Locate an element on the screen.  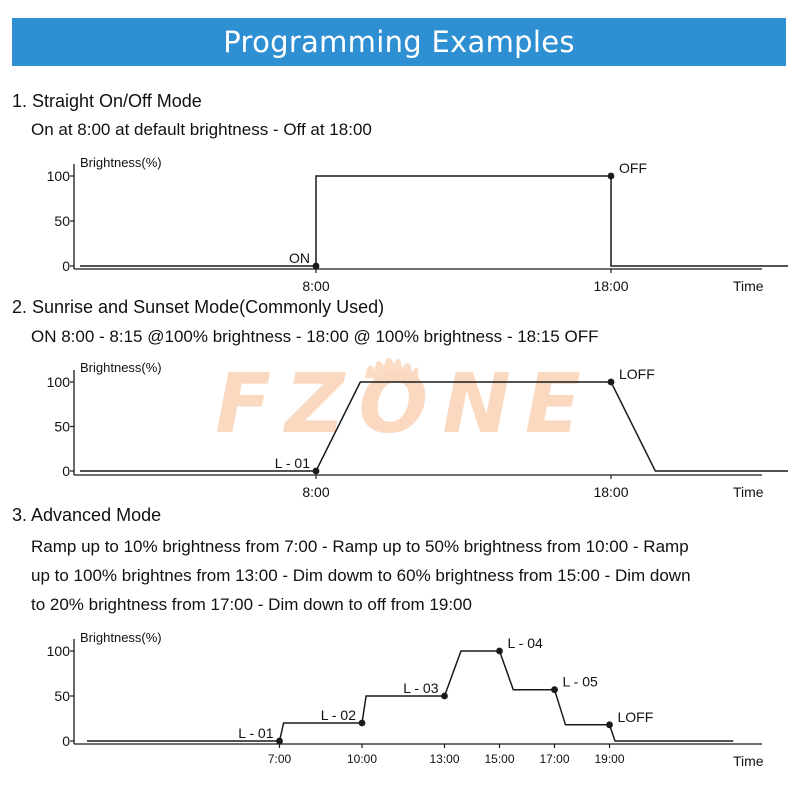
x-tick-label: 17:00 is located at coordinates (554, 759).